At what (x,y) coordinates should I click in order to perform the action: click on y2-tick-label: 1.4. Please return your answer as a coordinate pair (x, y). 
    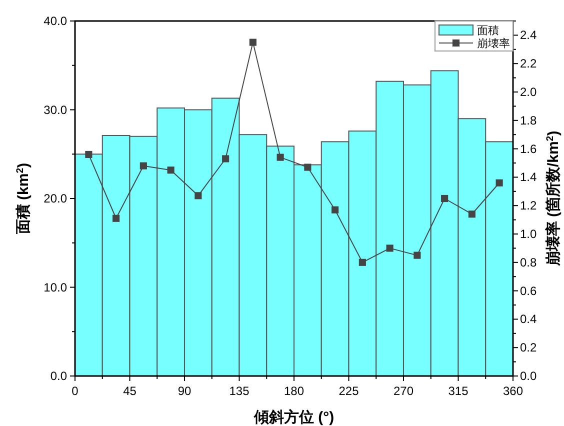
    Looking at the image, I should click on (529, 177).